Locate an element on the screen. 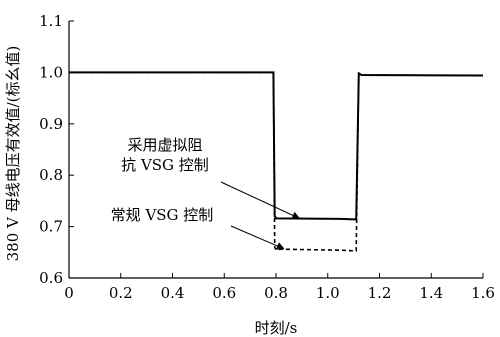 The width and height of the screenshot is (500, 337). x-tick-label: 1.0 is located at coordinates (328, 293).